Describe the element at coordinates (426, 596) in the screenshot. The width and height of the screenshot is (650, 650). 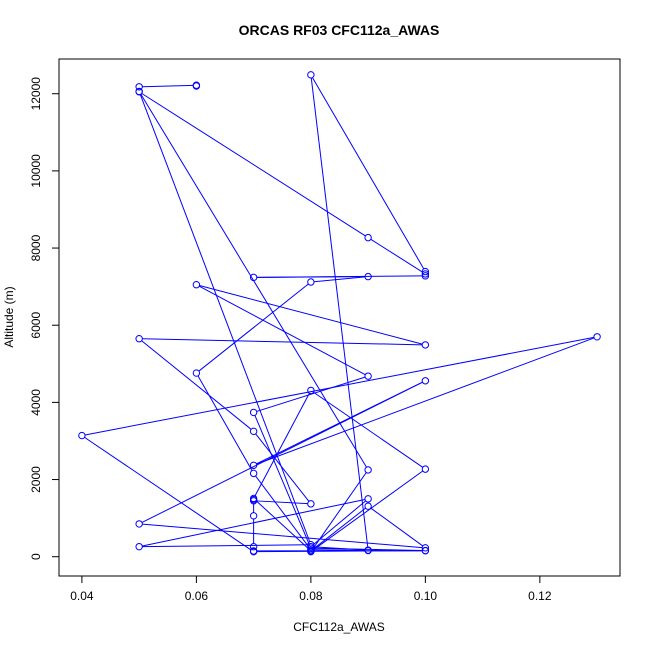
I see `x-tick-label: 0.10` at that location.